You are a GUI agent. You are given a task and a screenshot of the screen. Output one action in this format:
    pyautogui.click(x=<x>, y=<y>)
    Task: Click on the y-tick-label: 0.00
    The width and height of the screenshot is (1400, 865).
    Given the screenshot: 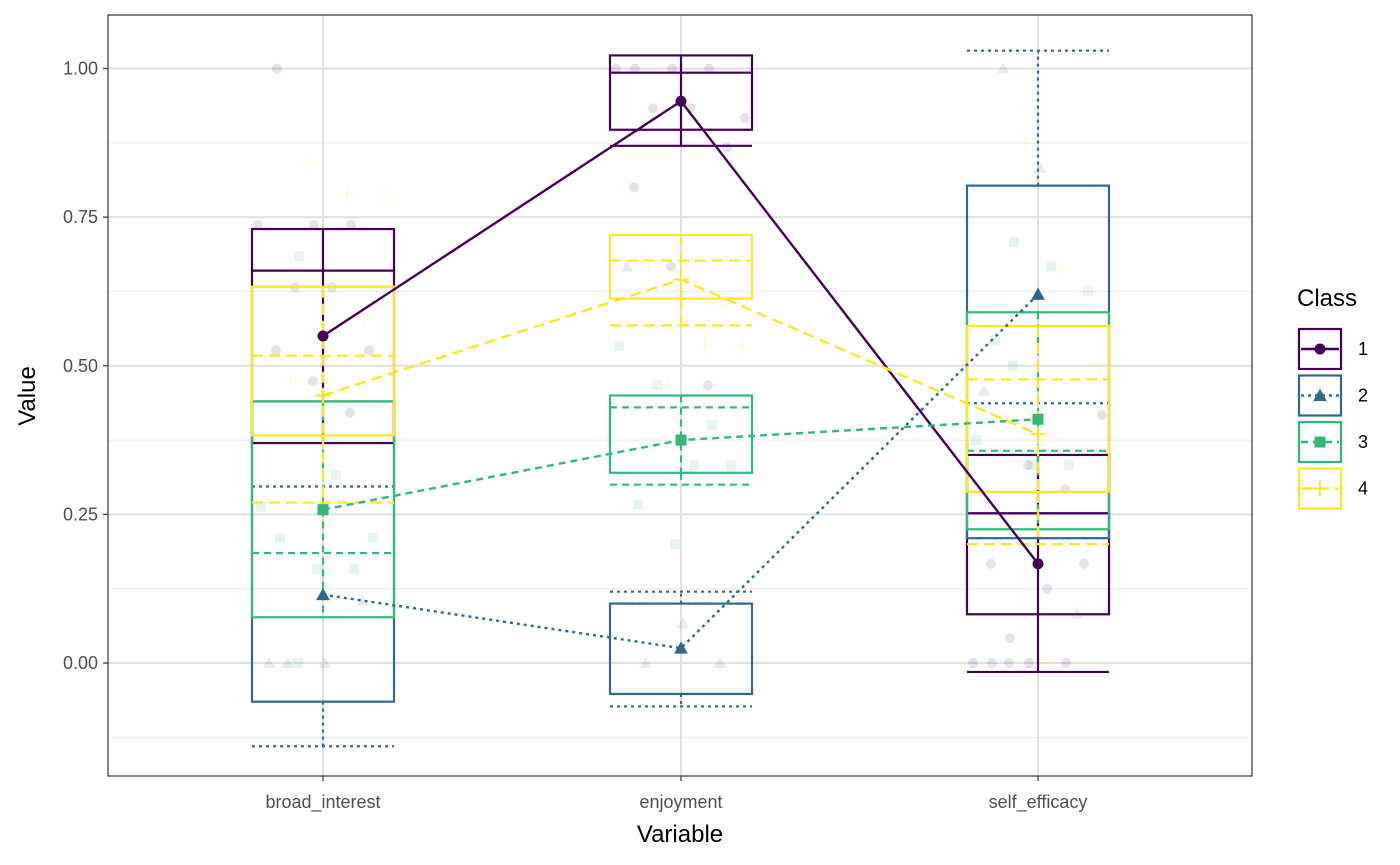 What is the action you would take?
    pyautogui.click(x=80, y=663)
    